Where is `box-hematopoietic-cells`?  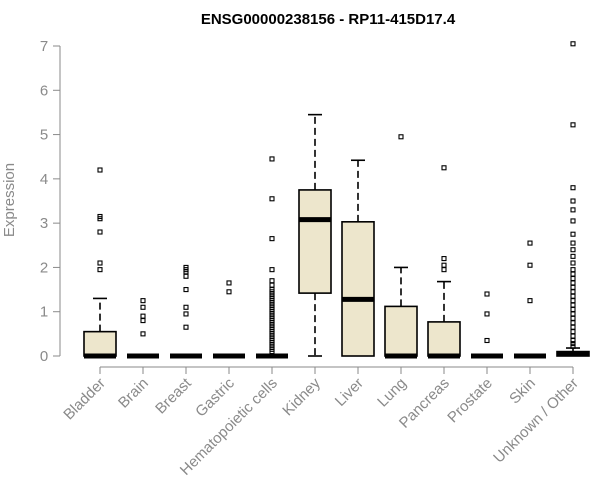
box-hematopoietic-cells is located at coordinates (272, 257).